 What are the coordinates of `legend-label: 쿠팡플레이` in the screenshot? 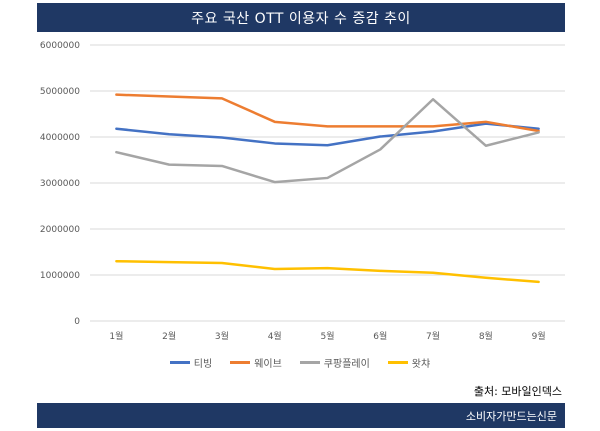 It's located at (346, 364).